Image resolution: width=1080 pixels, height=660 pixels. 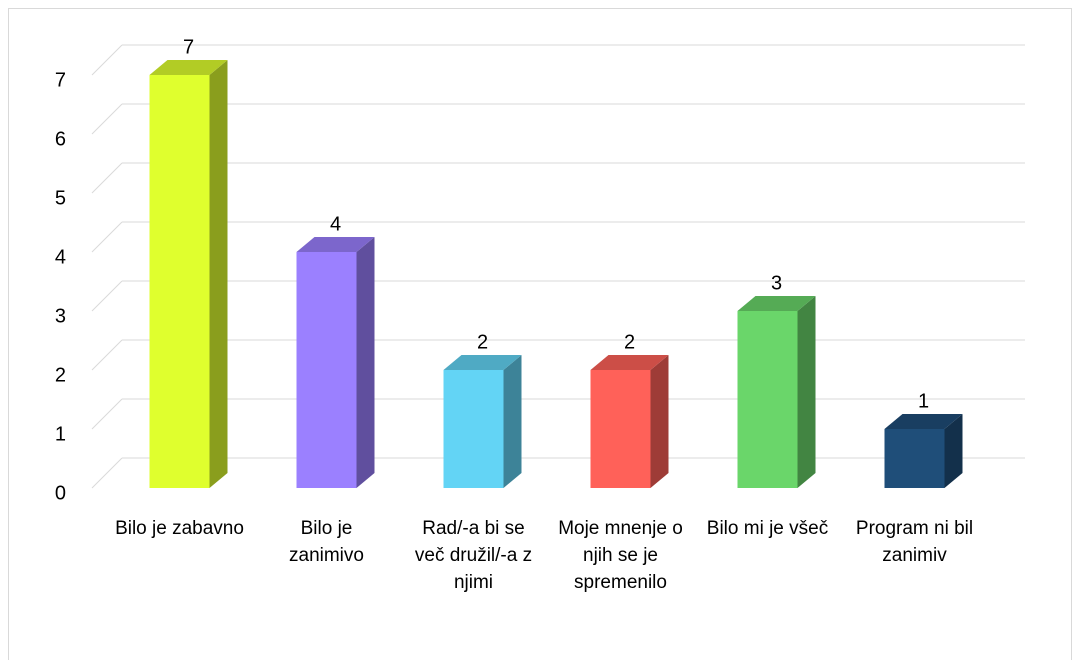 I want to click on data-label: 4, so click(x=335, y=224).